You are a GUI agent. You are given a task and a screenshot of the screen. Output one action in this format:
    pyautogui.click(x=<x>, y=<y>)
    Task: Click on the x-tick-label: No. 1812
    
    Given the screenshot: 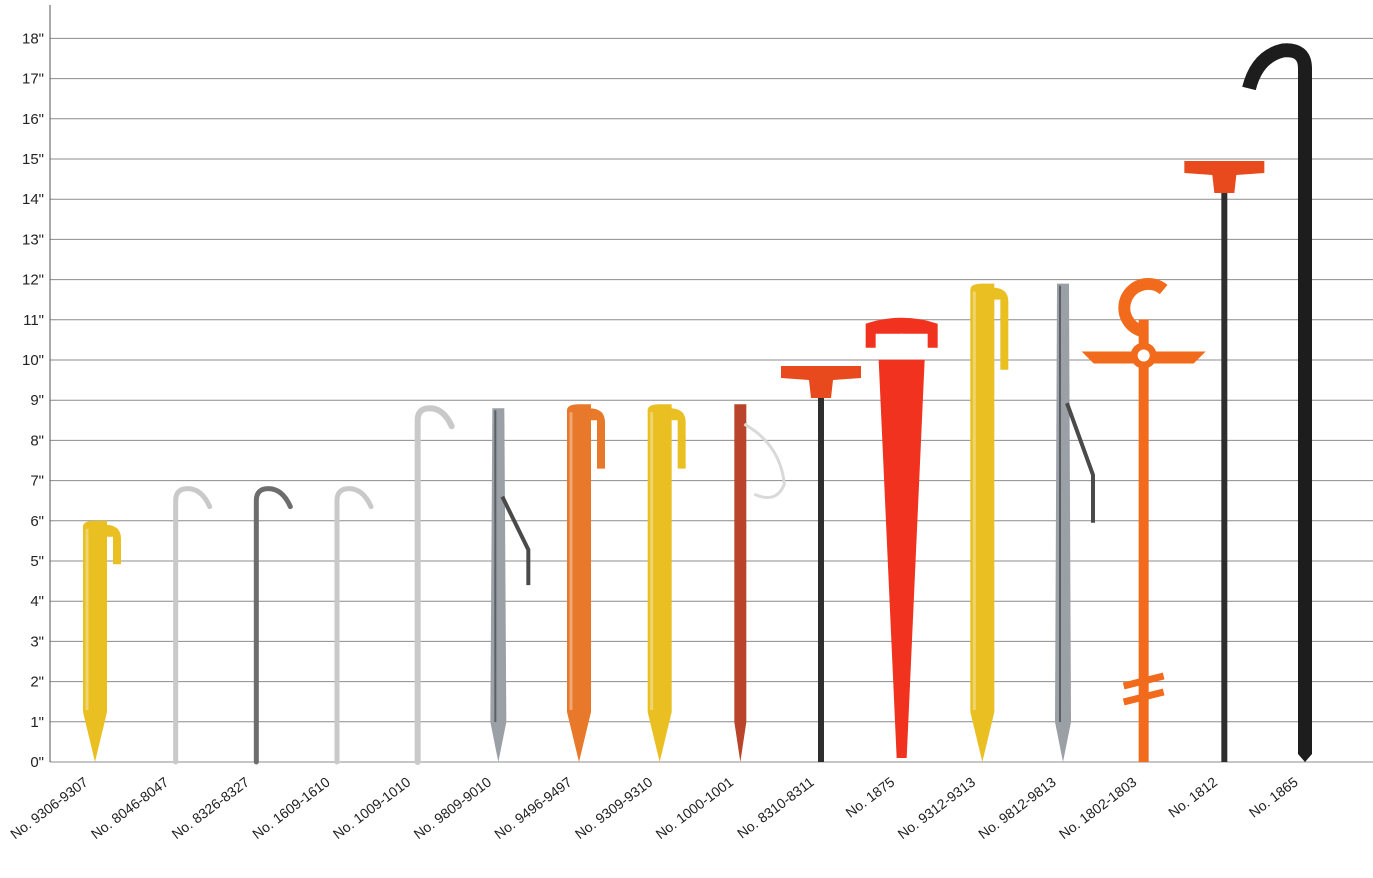 What is the action you would take?
    pyautogui.click(x=1192, y=796)
    